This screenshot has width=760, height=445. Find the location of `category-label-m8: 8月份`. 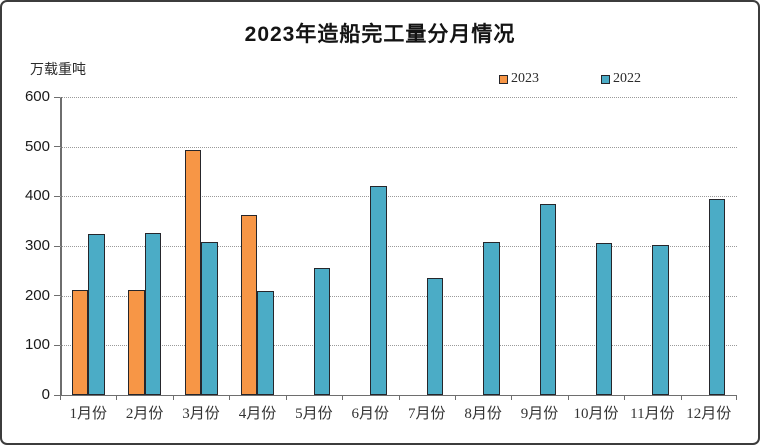

category-label-m8: 8月份 is located at coordinates (483, 414).